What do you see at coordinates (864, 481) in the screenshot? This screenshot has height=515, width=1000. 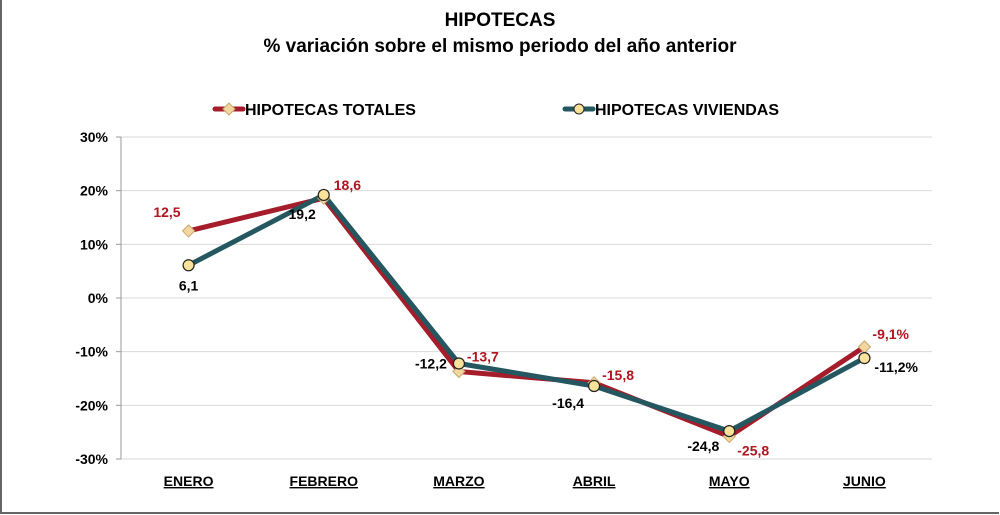 I see `x-tick-label: JUNIO` at bounding box center [864, 481].